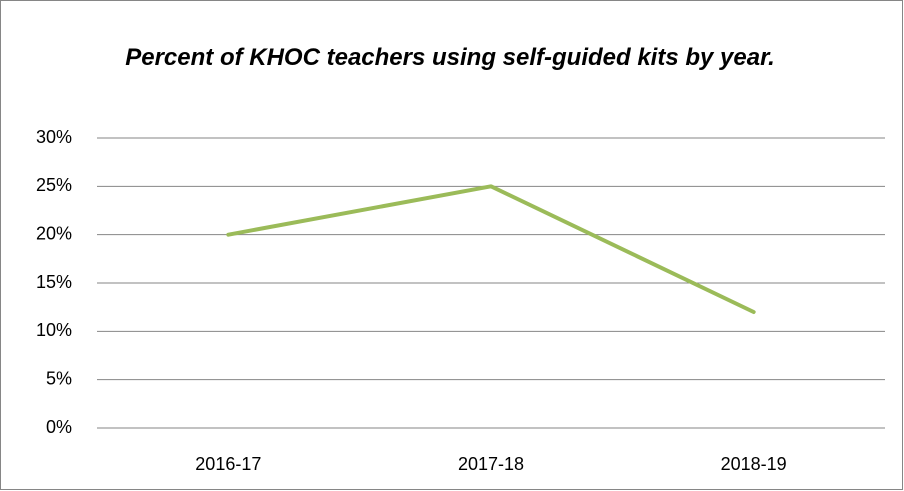 The image size is (904, 491). What do you see at coordinates (491, 464) in the screenshot?
I see `x-tick-label: 2017-18` at bounding box center [491, 464].